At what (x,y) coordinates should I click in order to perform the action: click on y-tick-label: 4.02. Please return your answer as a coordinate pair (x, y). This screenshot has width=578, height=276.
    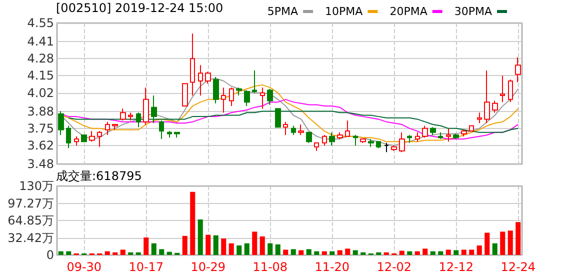
    Looking at the image, I should click on (40, 93).